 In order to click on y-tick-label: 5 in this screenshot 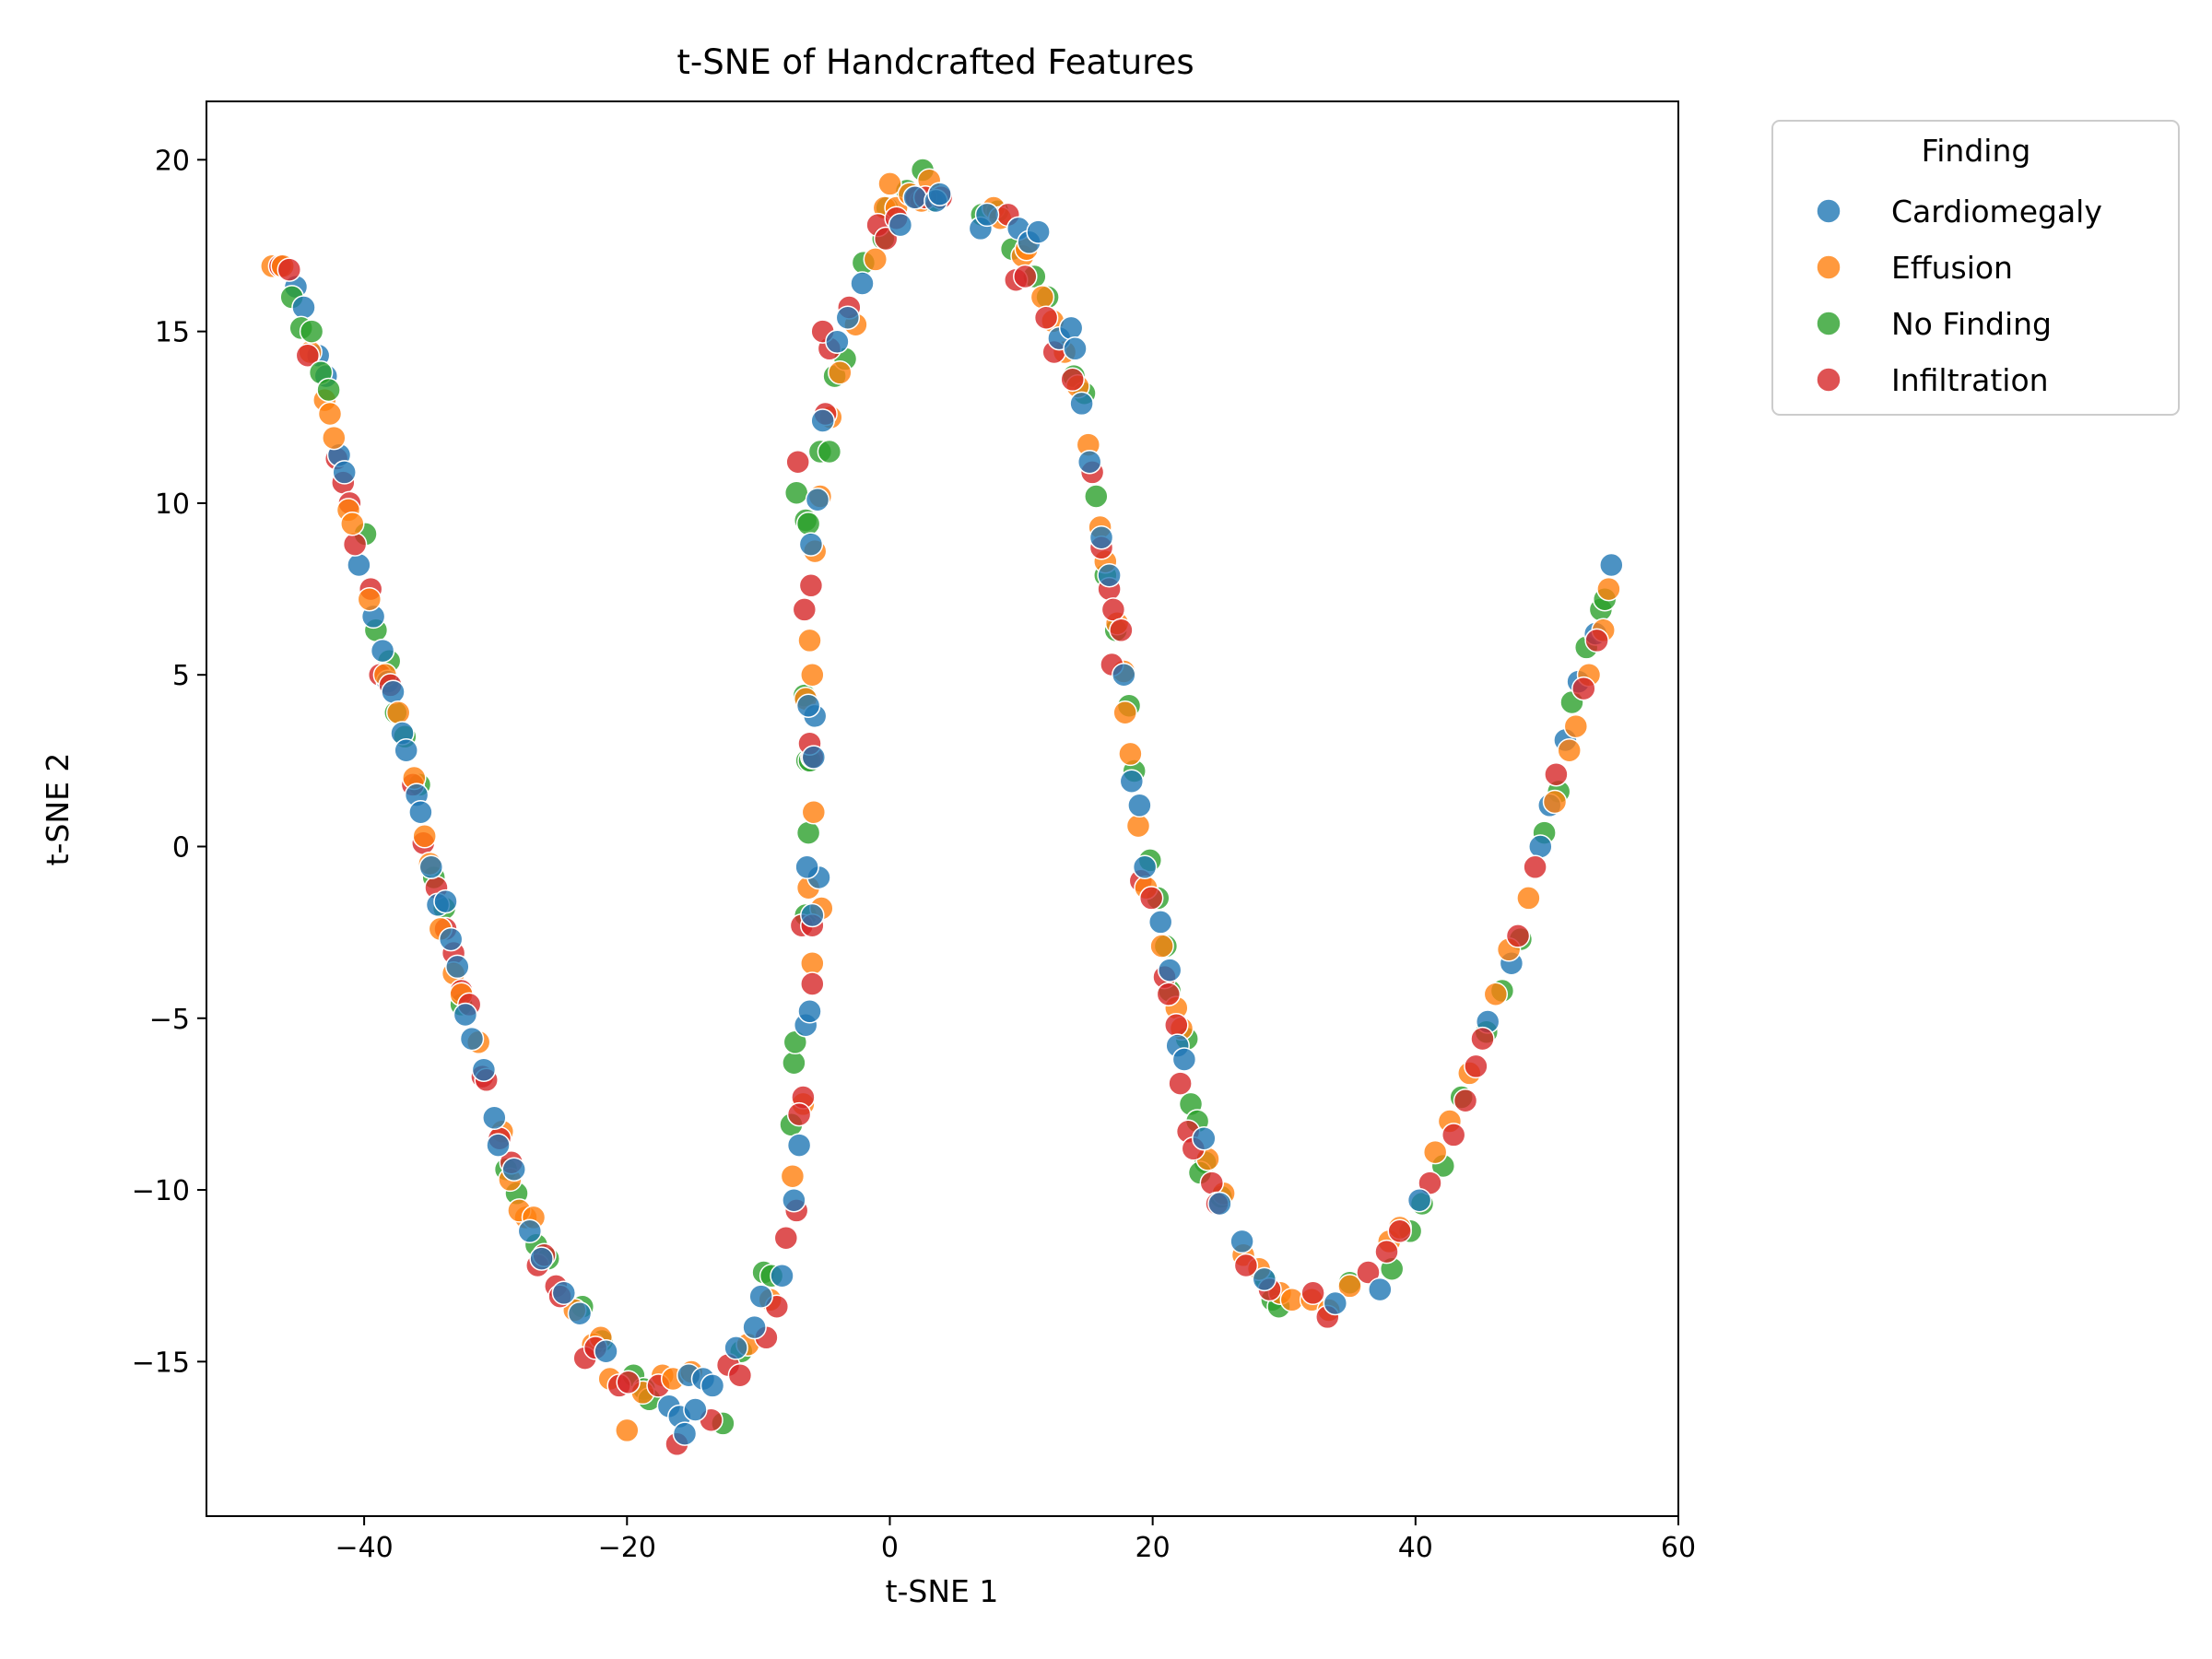, I will do `click(181, 676)`.